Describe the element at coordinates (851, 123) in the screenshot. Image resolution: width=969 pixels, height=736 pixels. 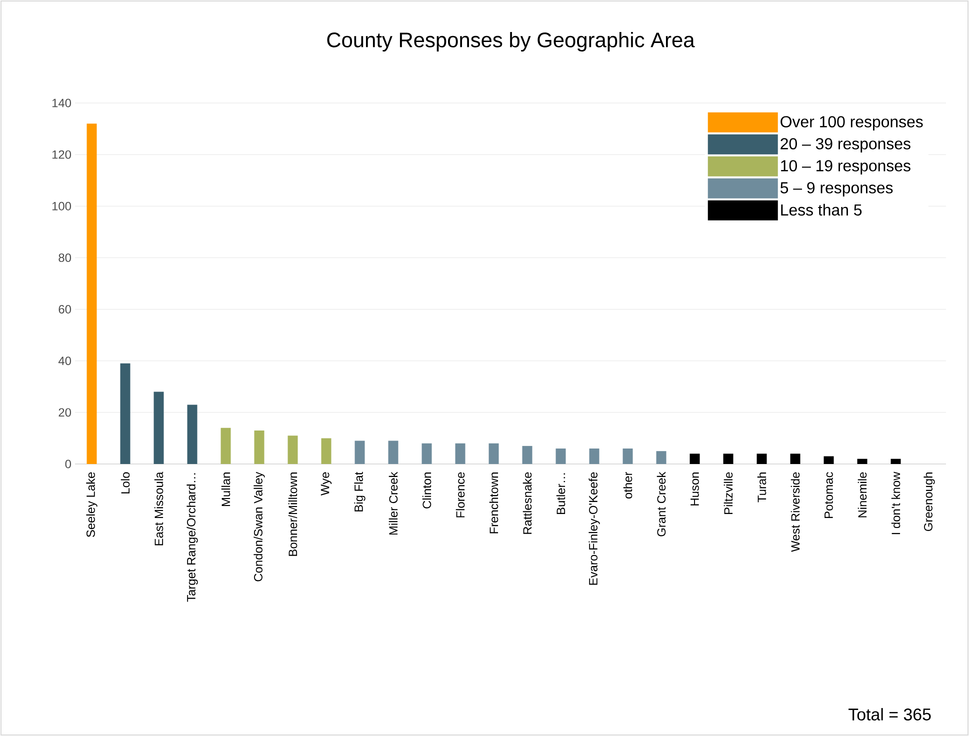
I see `legend-label: Over 100 responses` at that location.